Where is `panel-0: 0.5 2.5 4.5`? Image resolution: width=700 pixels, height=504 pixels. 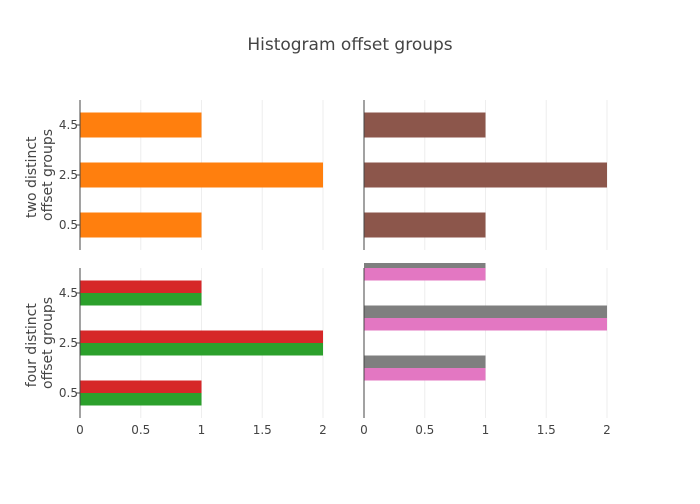 panel-0: 0.5 2.5 4.5 is located at coordinates (191, 175).